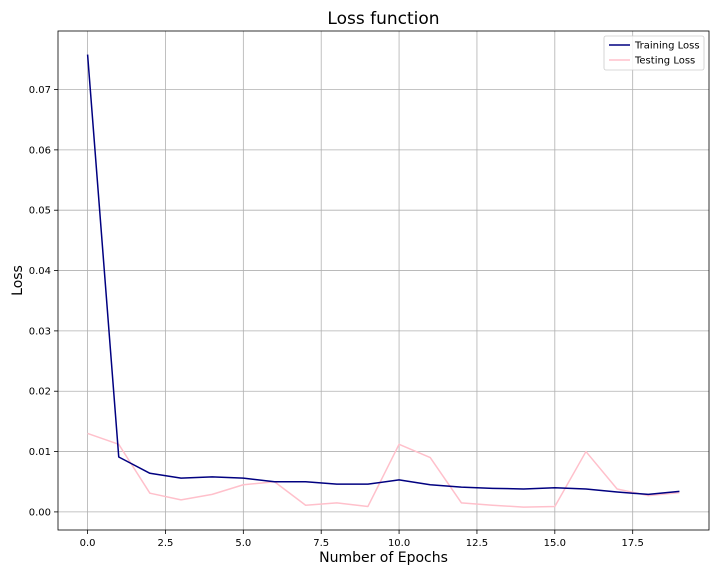 Image resolution: width=720 pixels, height=576 pixels. What do you see at coordinates (383, 470) in the screenshot?
I see `testing-loss-line` at bounding box center [383, 470].